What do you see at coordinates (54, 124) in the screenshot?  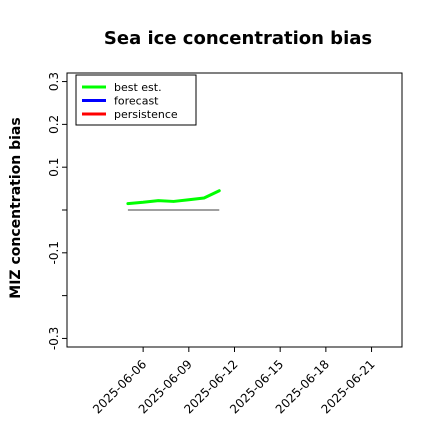 I see `y-tick-label: 0.2` at bounding box center [54, 124].